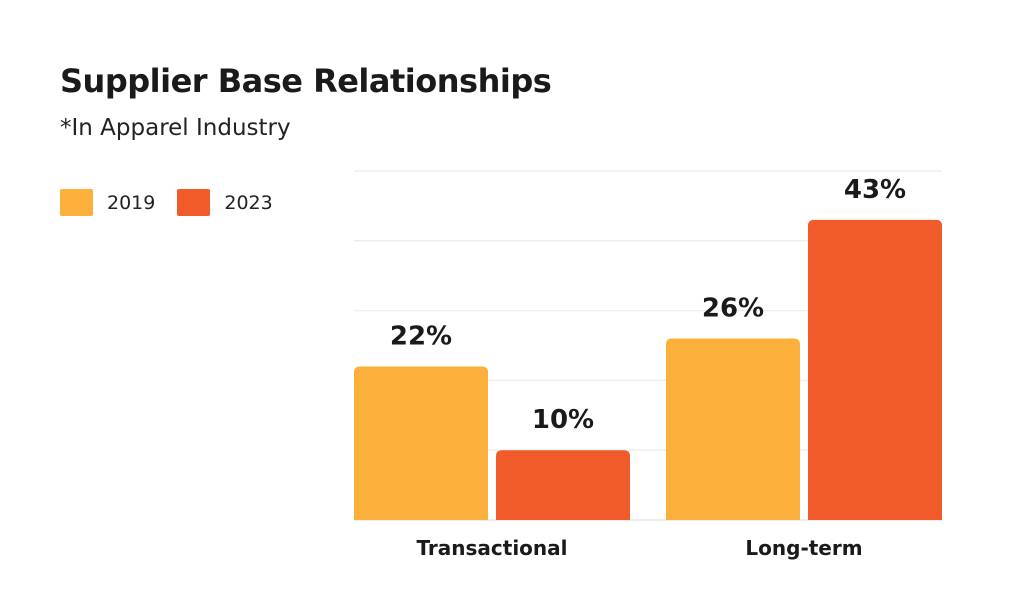 The width and height of the screenshot is (1024, 597). I want to click on category-label-long-term: Long-term, so click(803, 548).